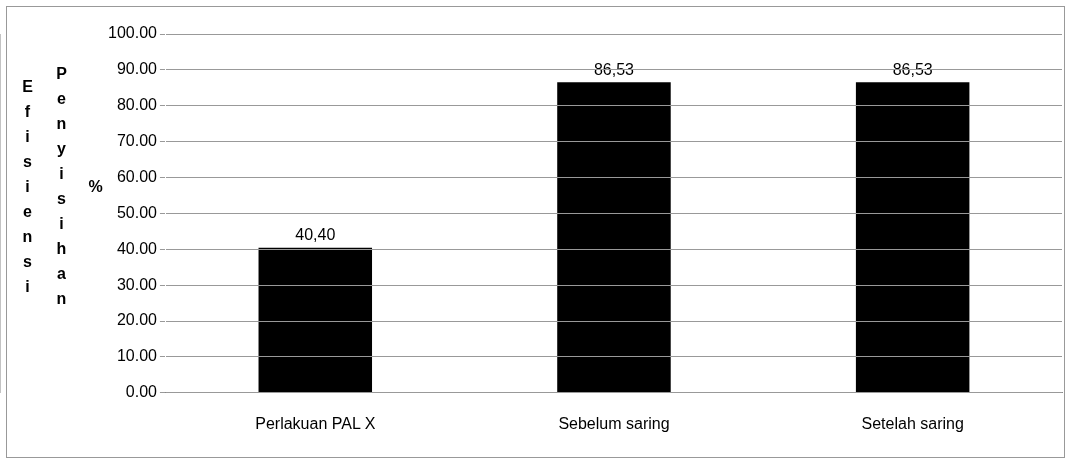 The image size is (1073, 468). What do you see at coordinates (315, 235) in the screenshot?
I see `data-label: 40,40` at bounding box center [315, 235].